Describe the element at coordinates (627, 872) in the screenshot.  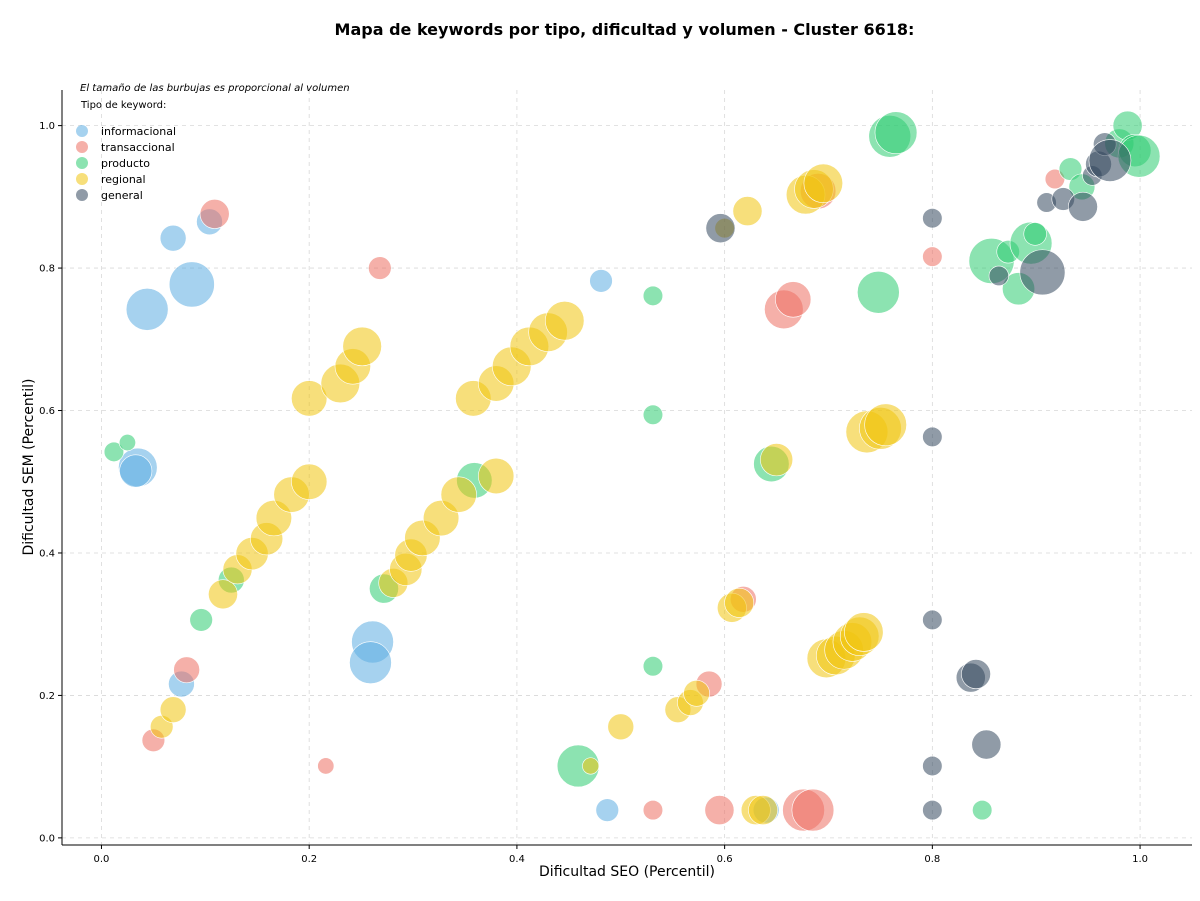
I see `x-axis-label: Dificultad SEO (Percentil)` at that location.